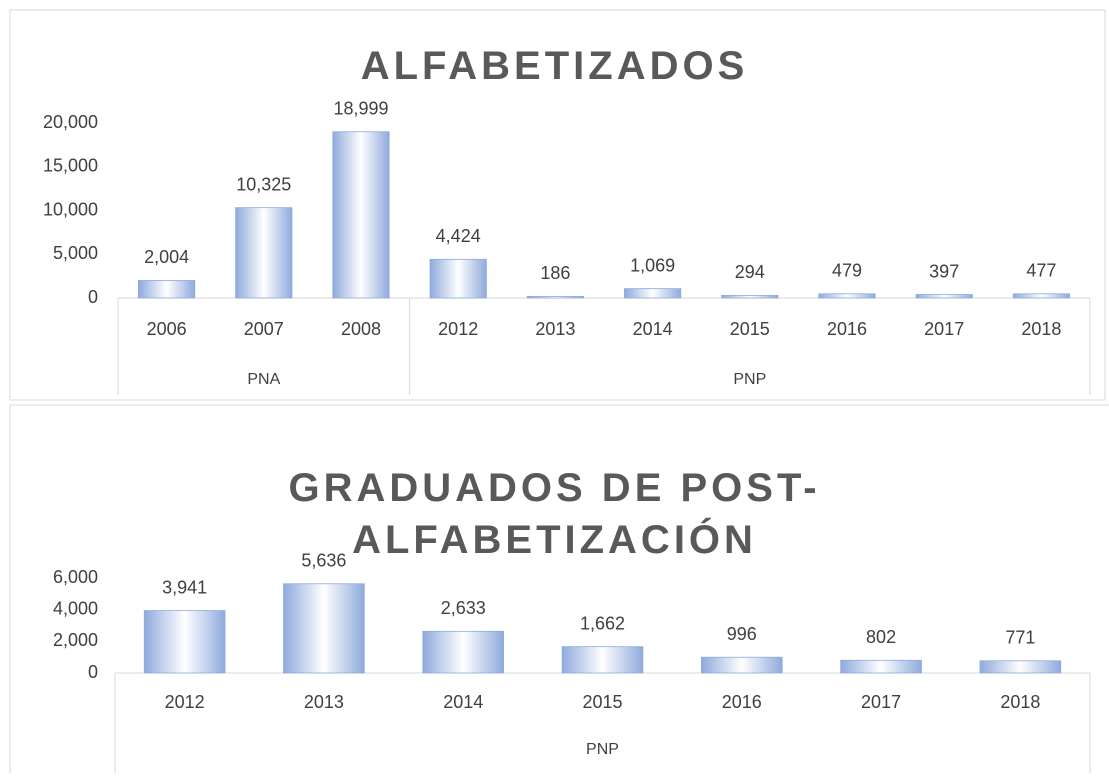 The image size is (1109, 778). I want to click on data-label: 479, so click(847, 271).